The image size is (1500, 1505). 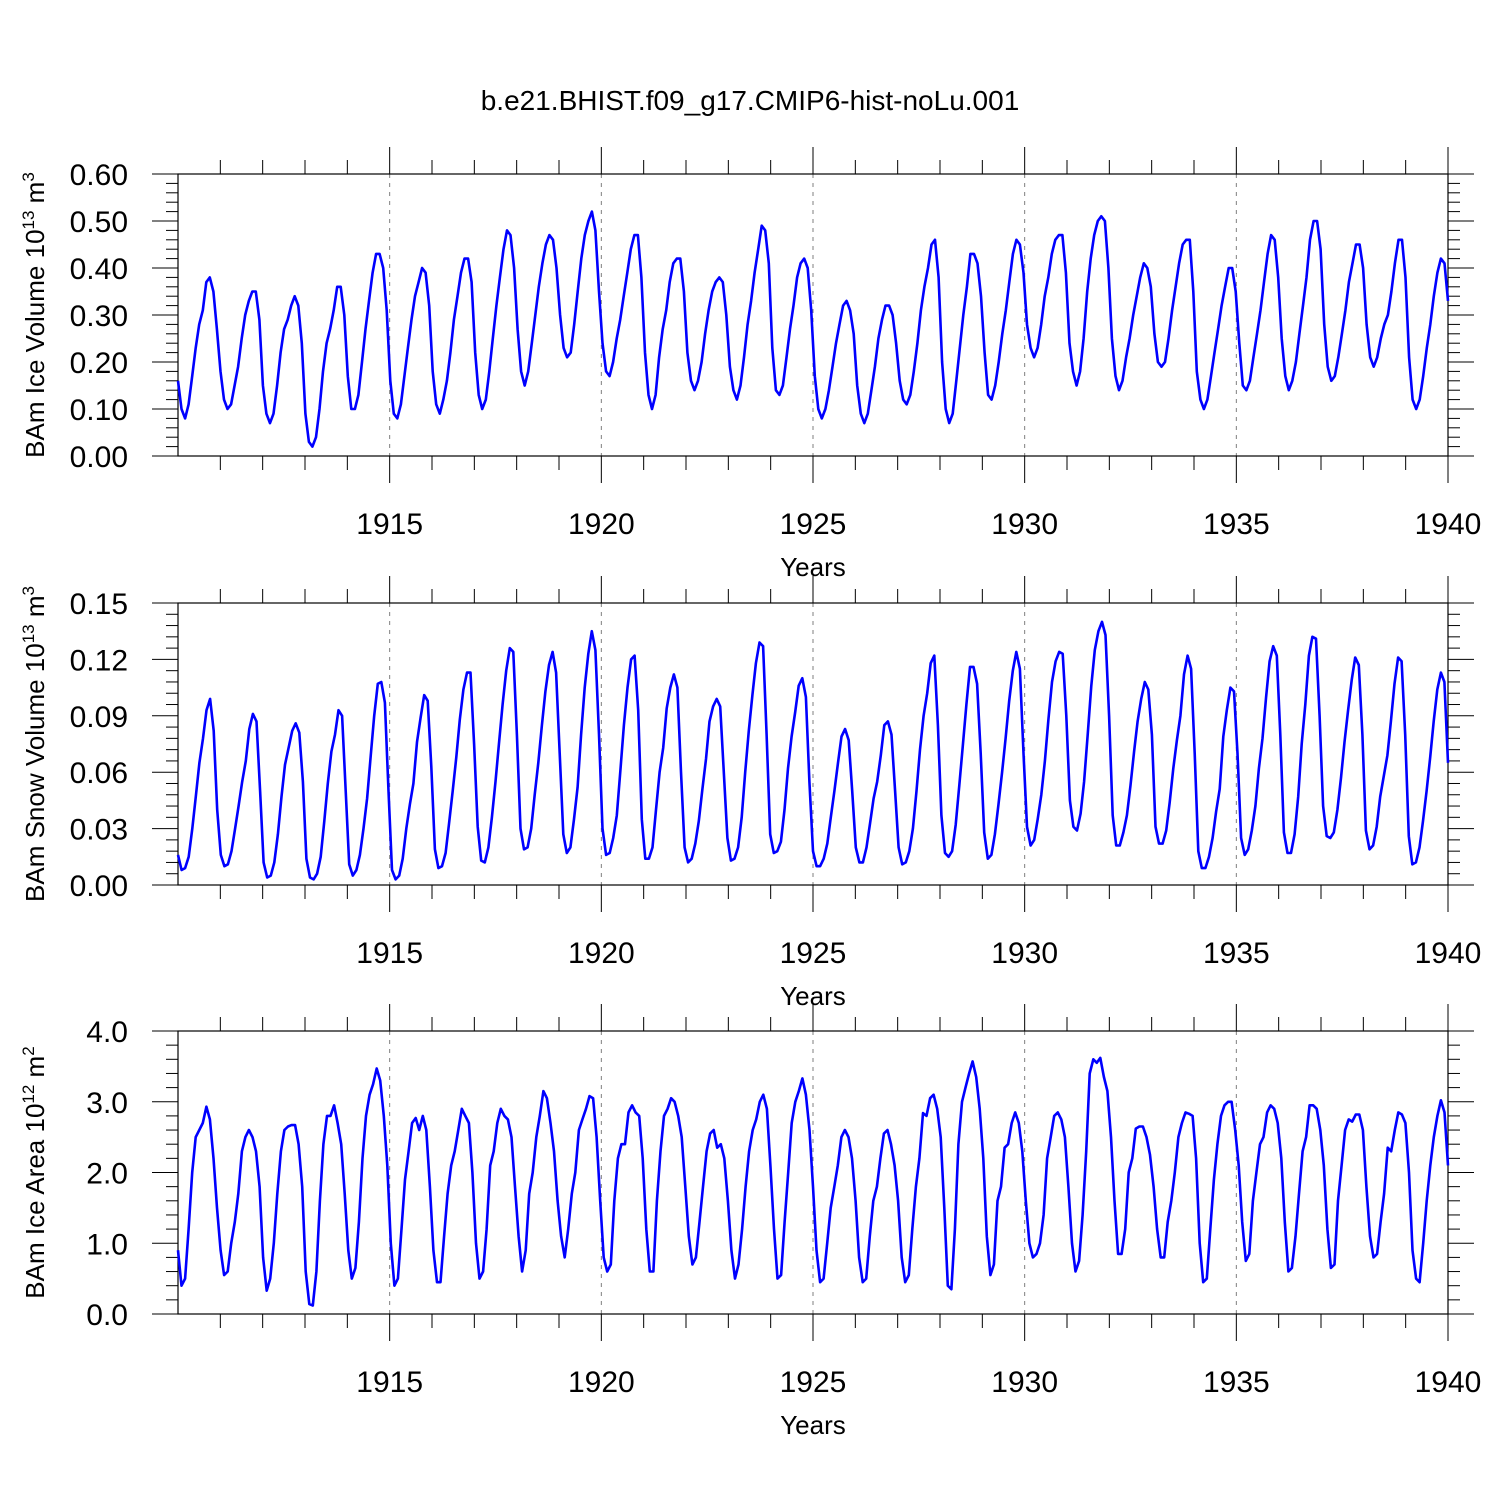 What do you see at coordinates (99, 773) in the screenshot?
I see `y-tick-label: 0.06` at bounding box center [99, 773].